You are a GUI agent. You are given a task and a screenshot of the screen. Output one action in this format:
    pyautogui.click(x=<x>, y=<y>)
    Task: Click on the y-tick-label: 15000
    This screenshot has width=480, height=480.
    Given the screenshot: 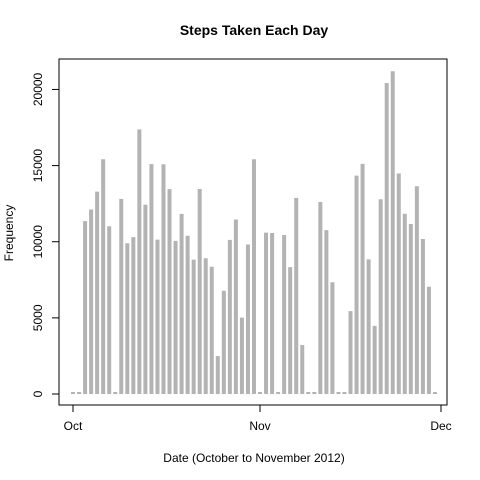 What is the action you would take?
    pyautogui.click(x=38, y=166)
    